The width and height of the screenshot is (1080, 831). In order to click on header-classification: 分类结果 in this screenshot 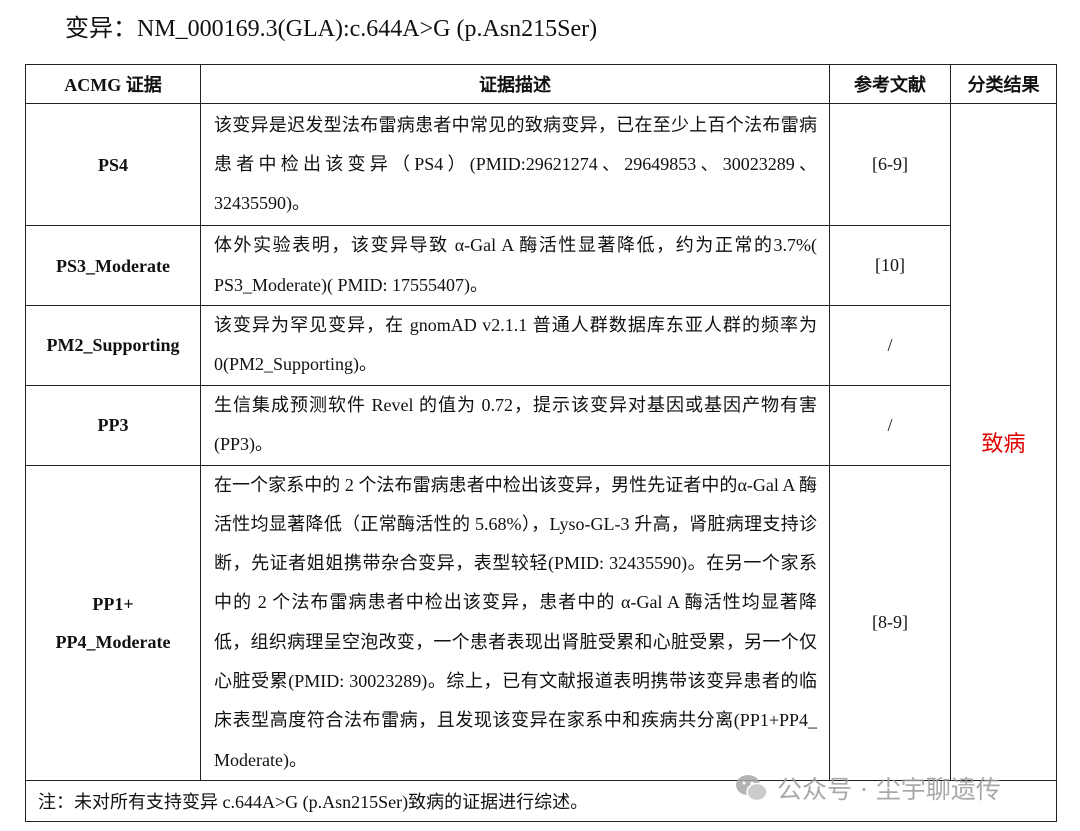, I will do `click(1003, 84)`.